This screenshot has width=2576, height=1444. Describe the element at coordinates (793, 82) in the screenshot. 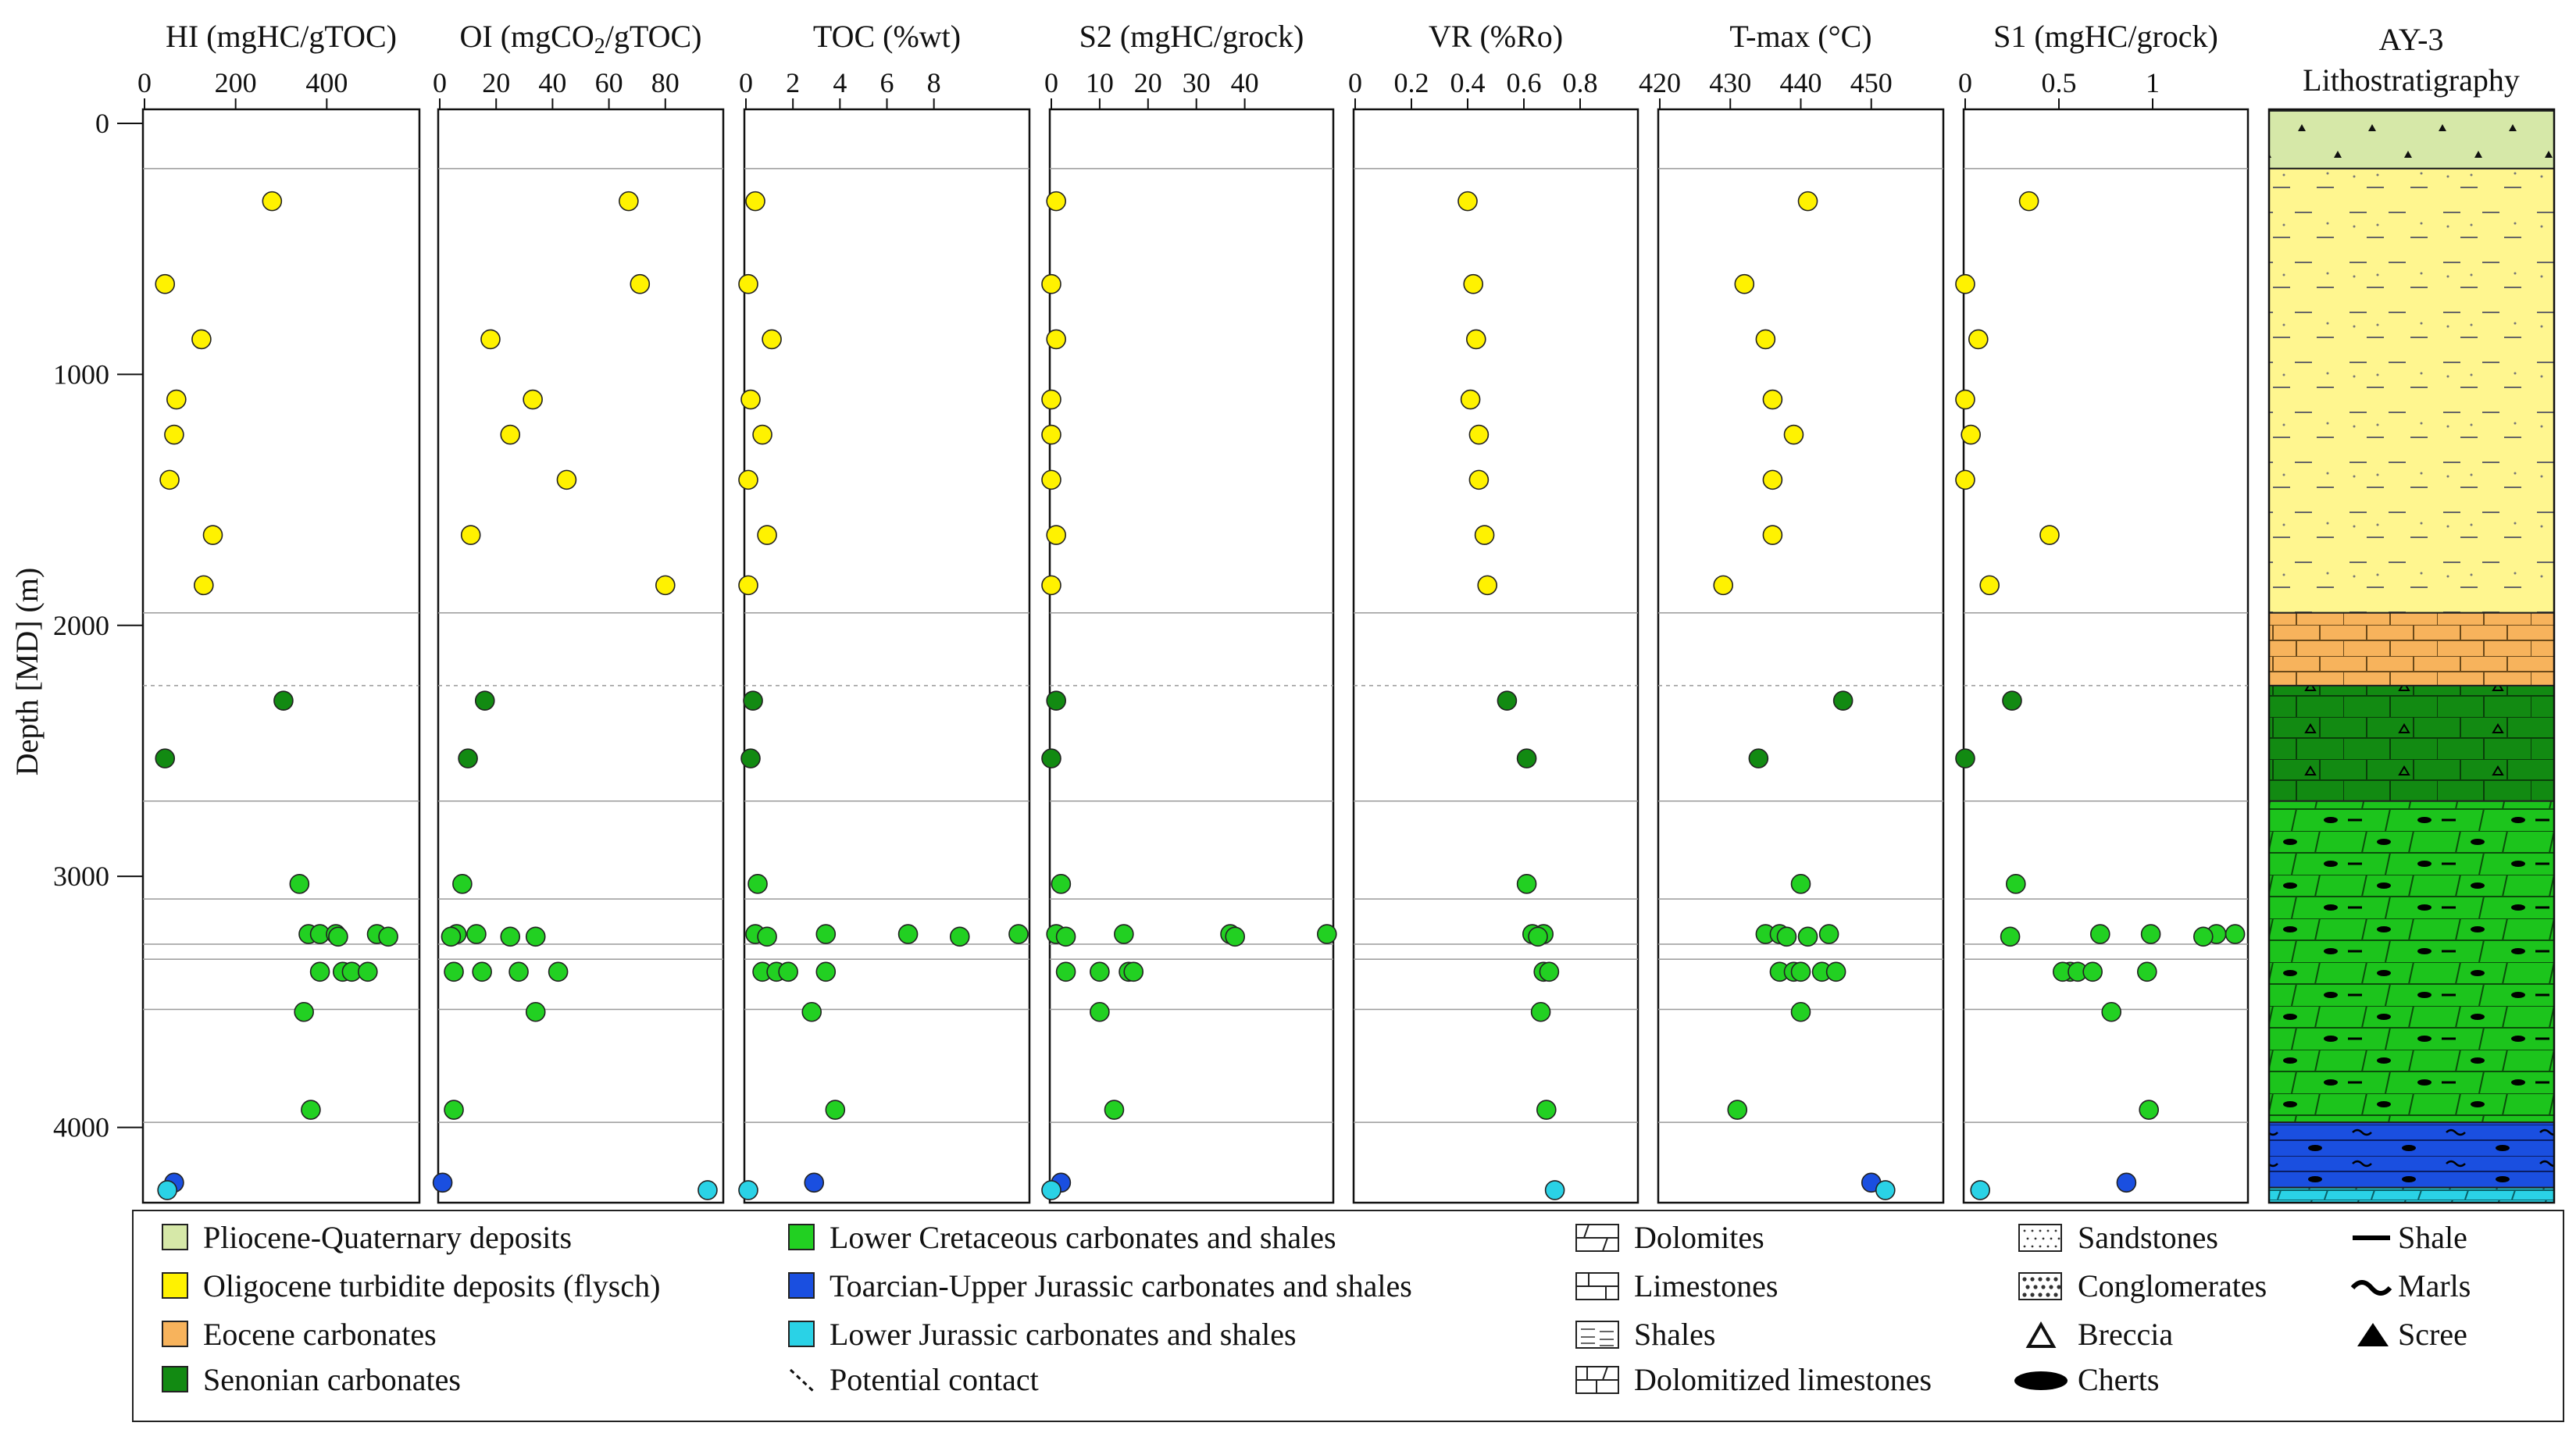

I see `x-tick-label: 2` at that location.